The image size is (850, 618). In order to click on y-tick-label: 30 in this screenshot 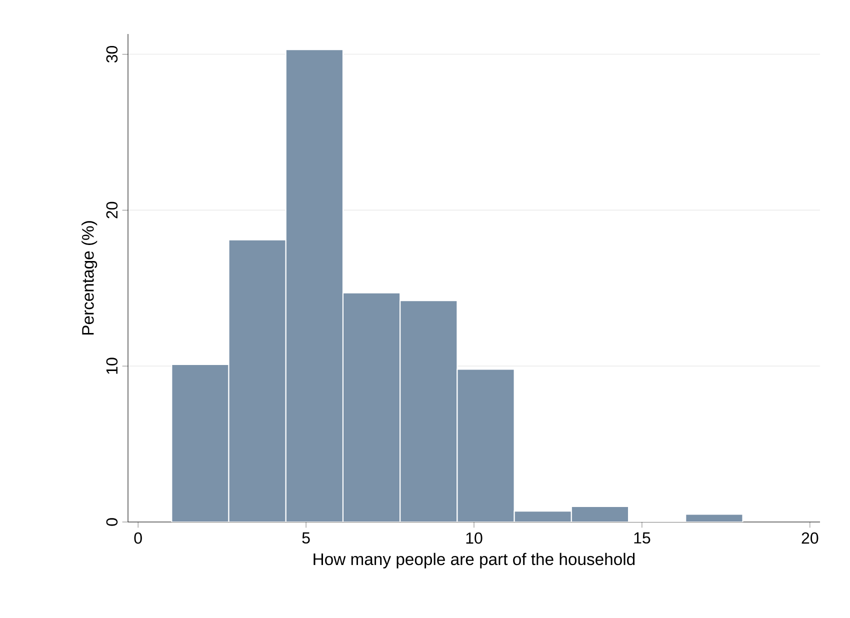, I will do `click(112, 54)`.